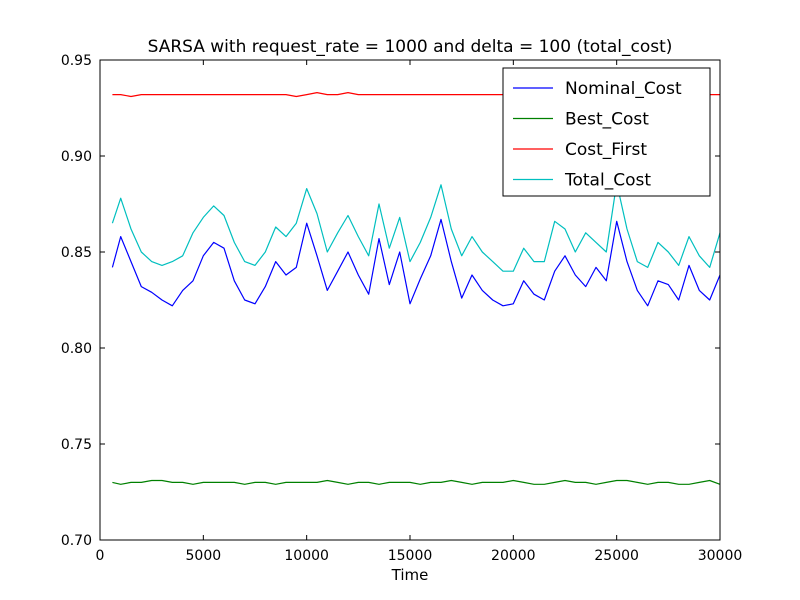 This screenshot has height=600, width=800. Describe the element at coordinates (623, 89) in the screenshot. I see `legend-label-nominal-cost: Nominal_Cost` at that location.